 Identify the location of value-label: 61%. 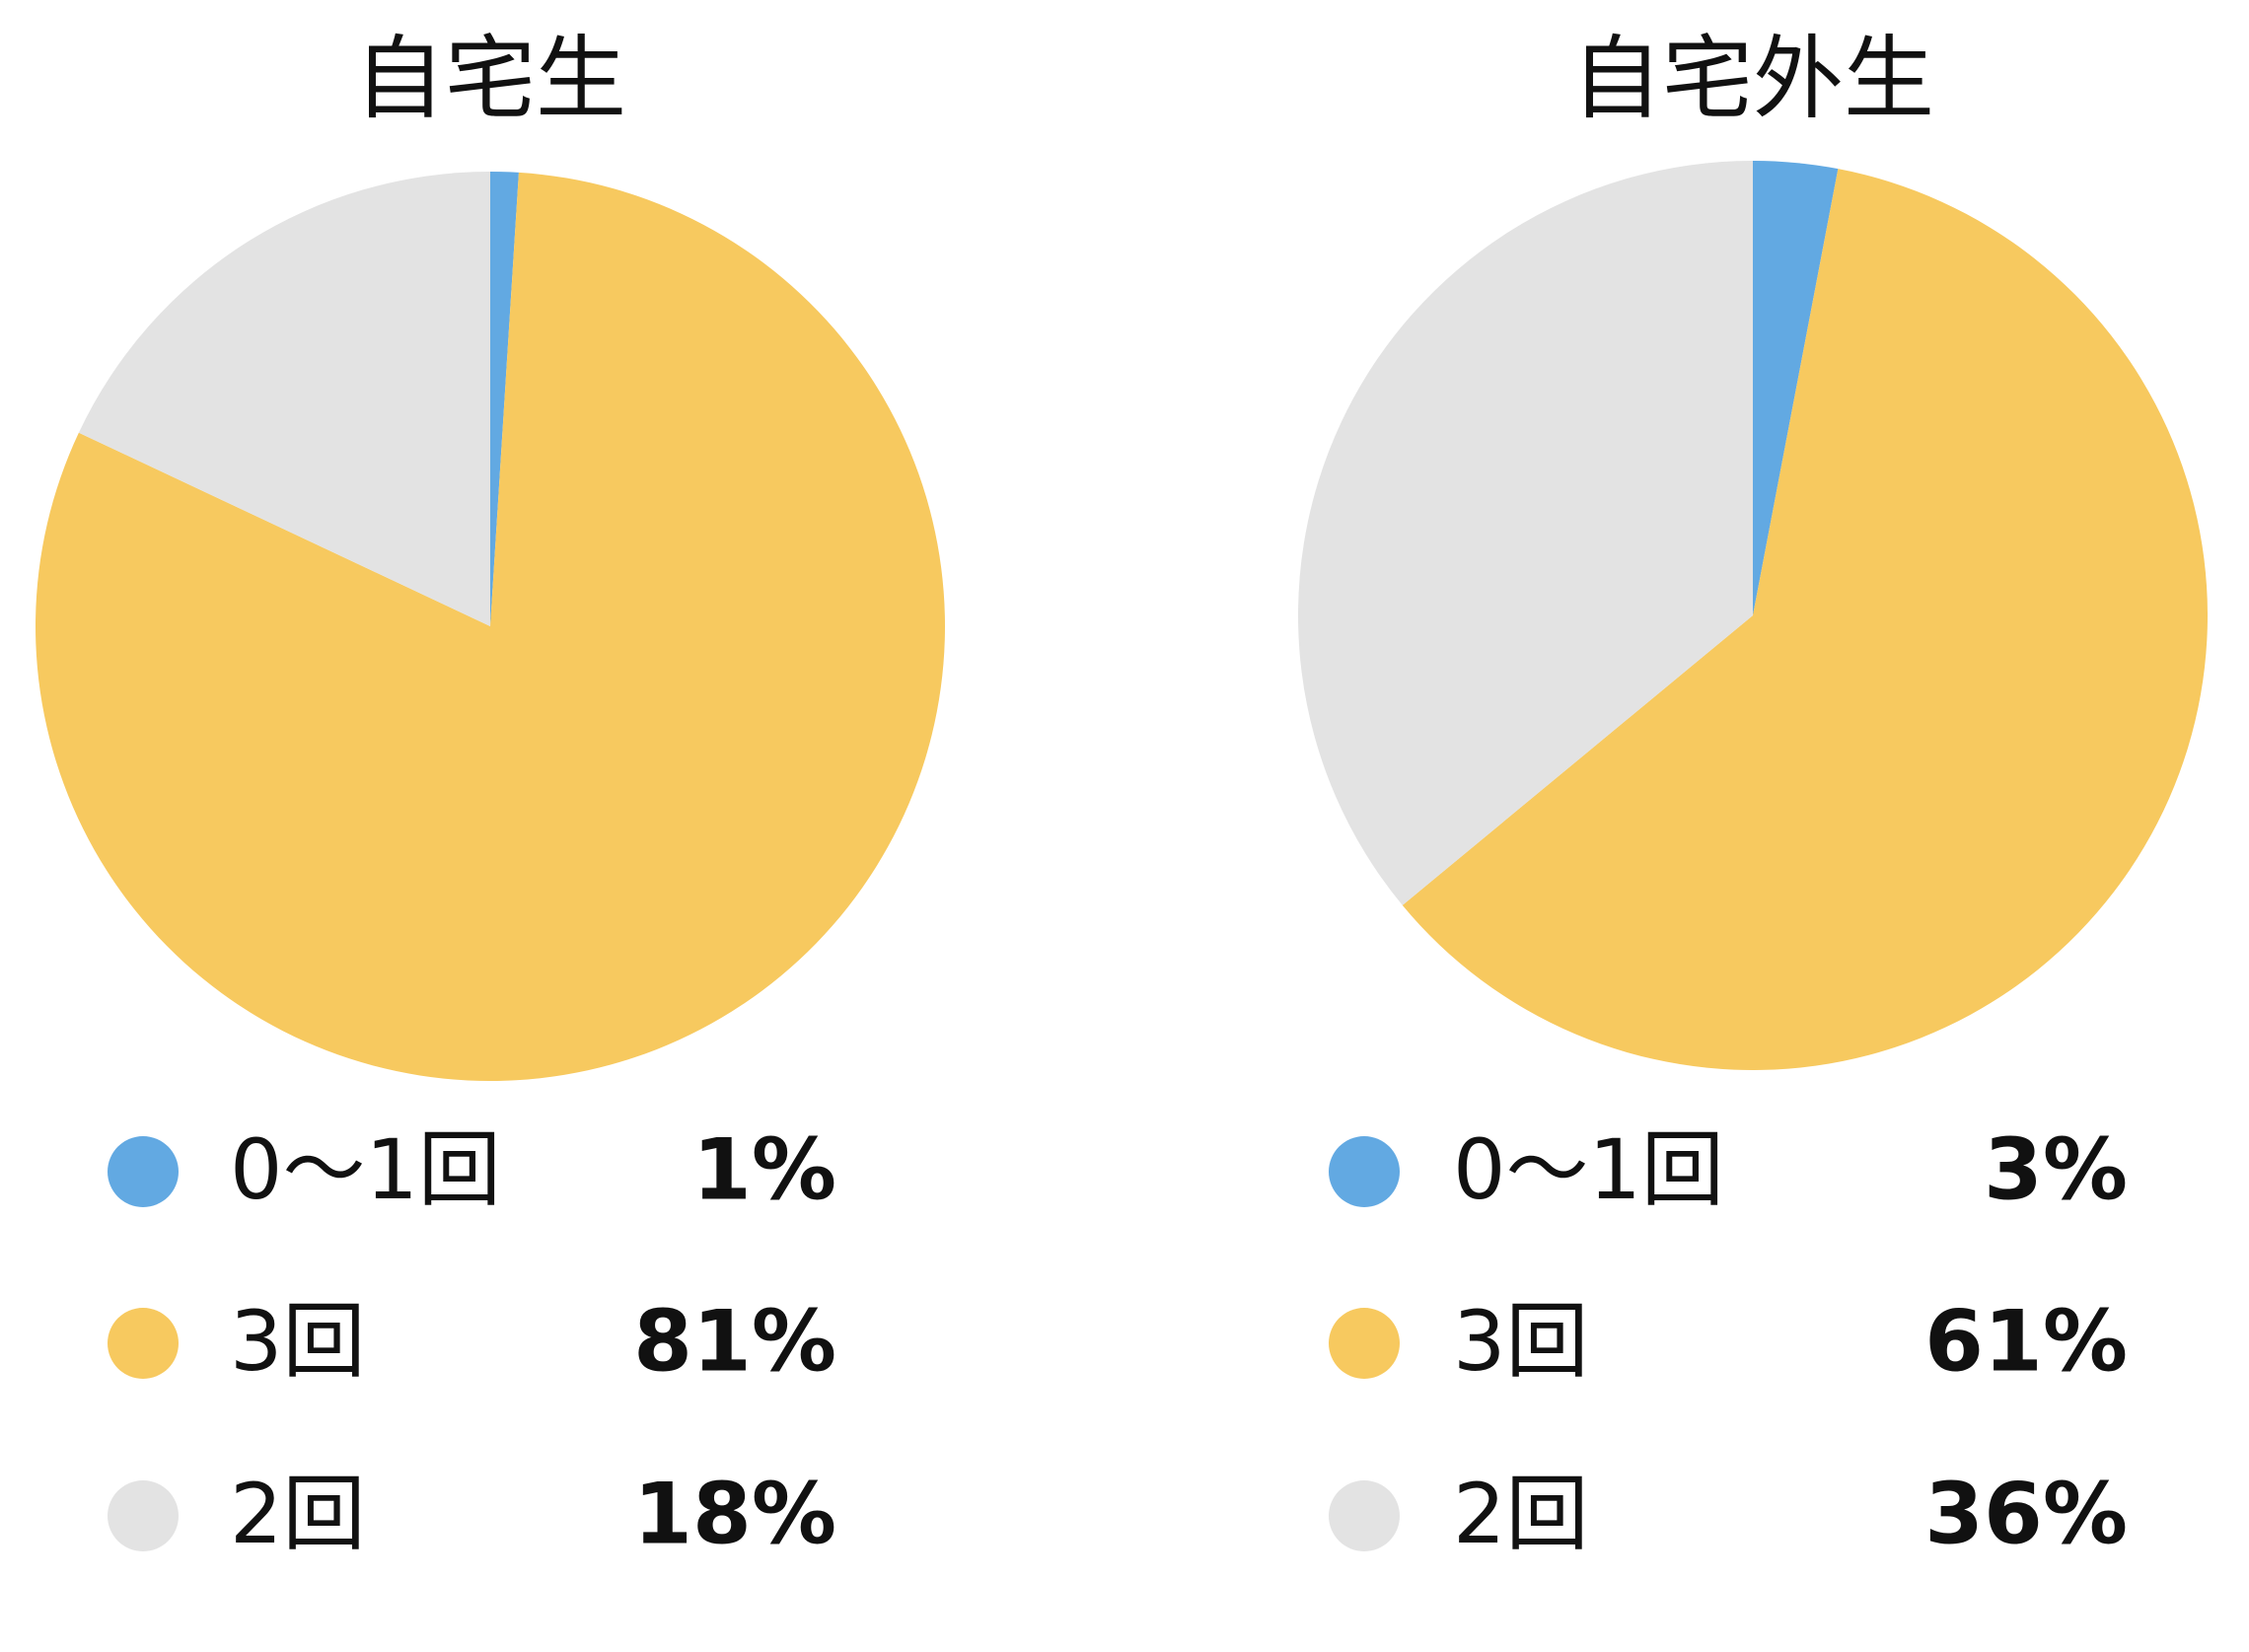
(2026, 1342).